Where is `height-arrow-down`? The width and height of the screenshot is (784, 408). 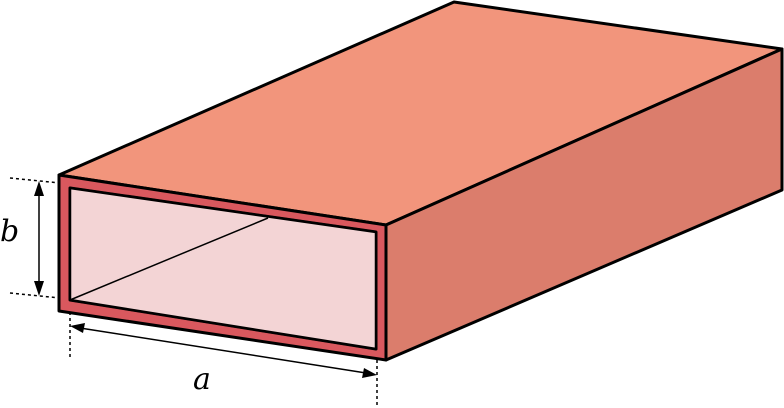 height-arrow-down is located at coordinates (39, 288).